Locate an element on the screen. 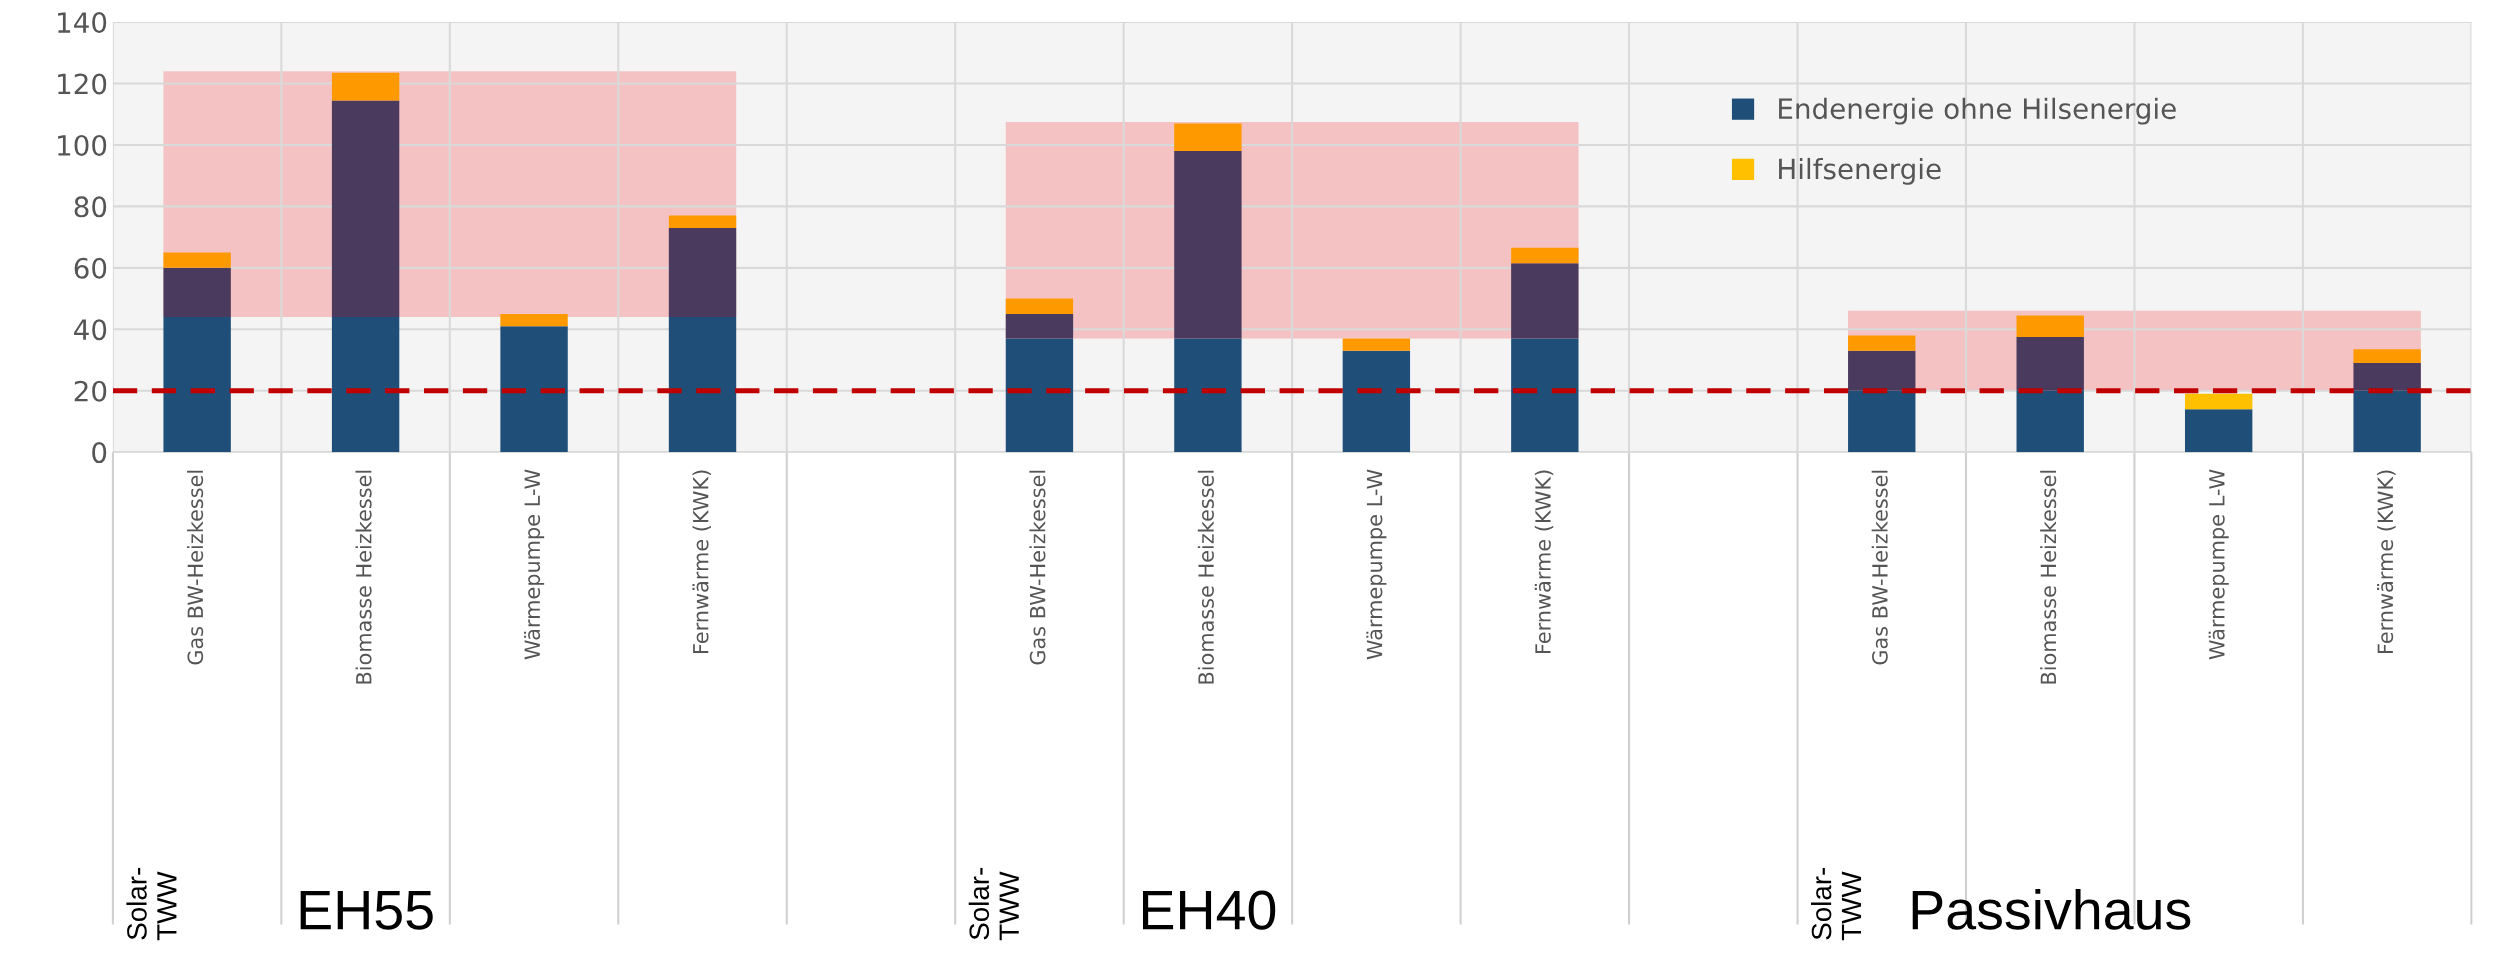  legend-label: Endenergie ohne Hilsenergie is located at coordinates (1977, 111).